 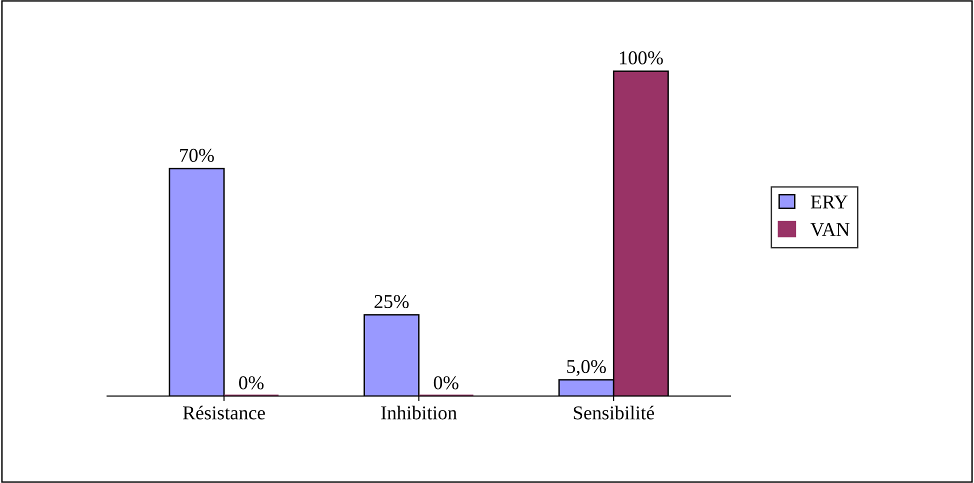 What do you see at coordinates (614, 413) in the screenshot?
I see `x-tick-label: Sensibilité` at bounding box center [614, 413].